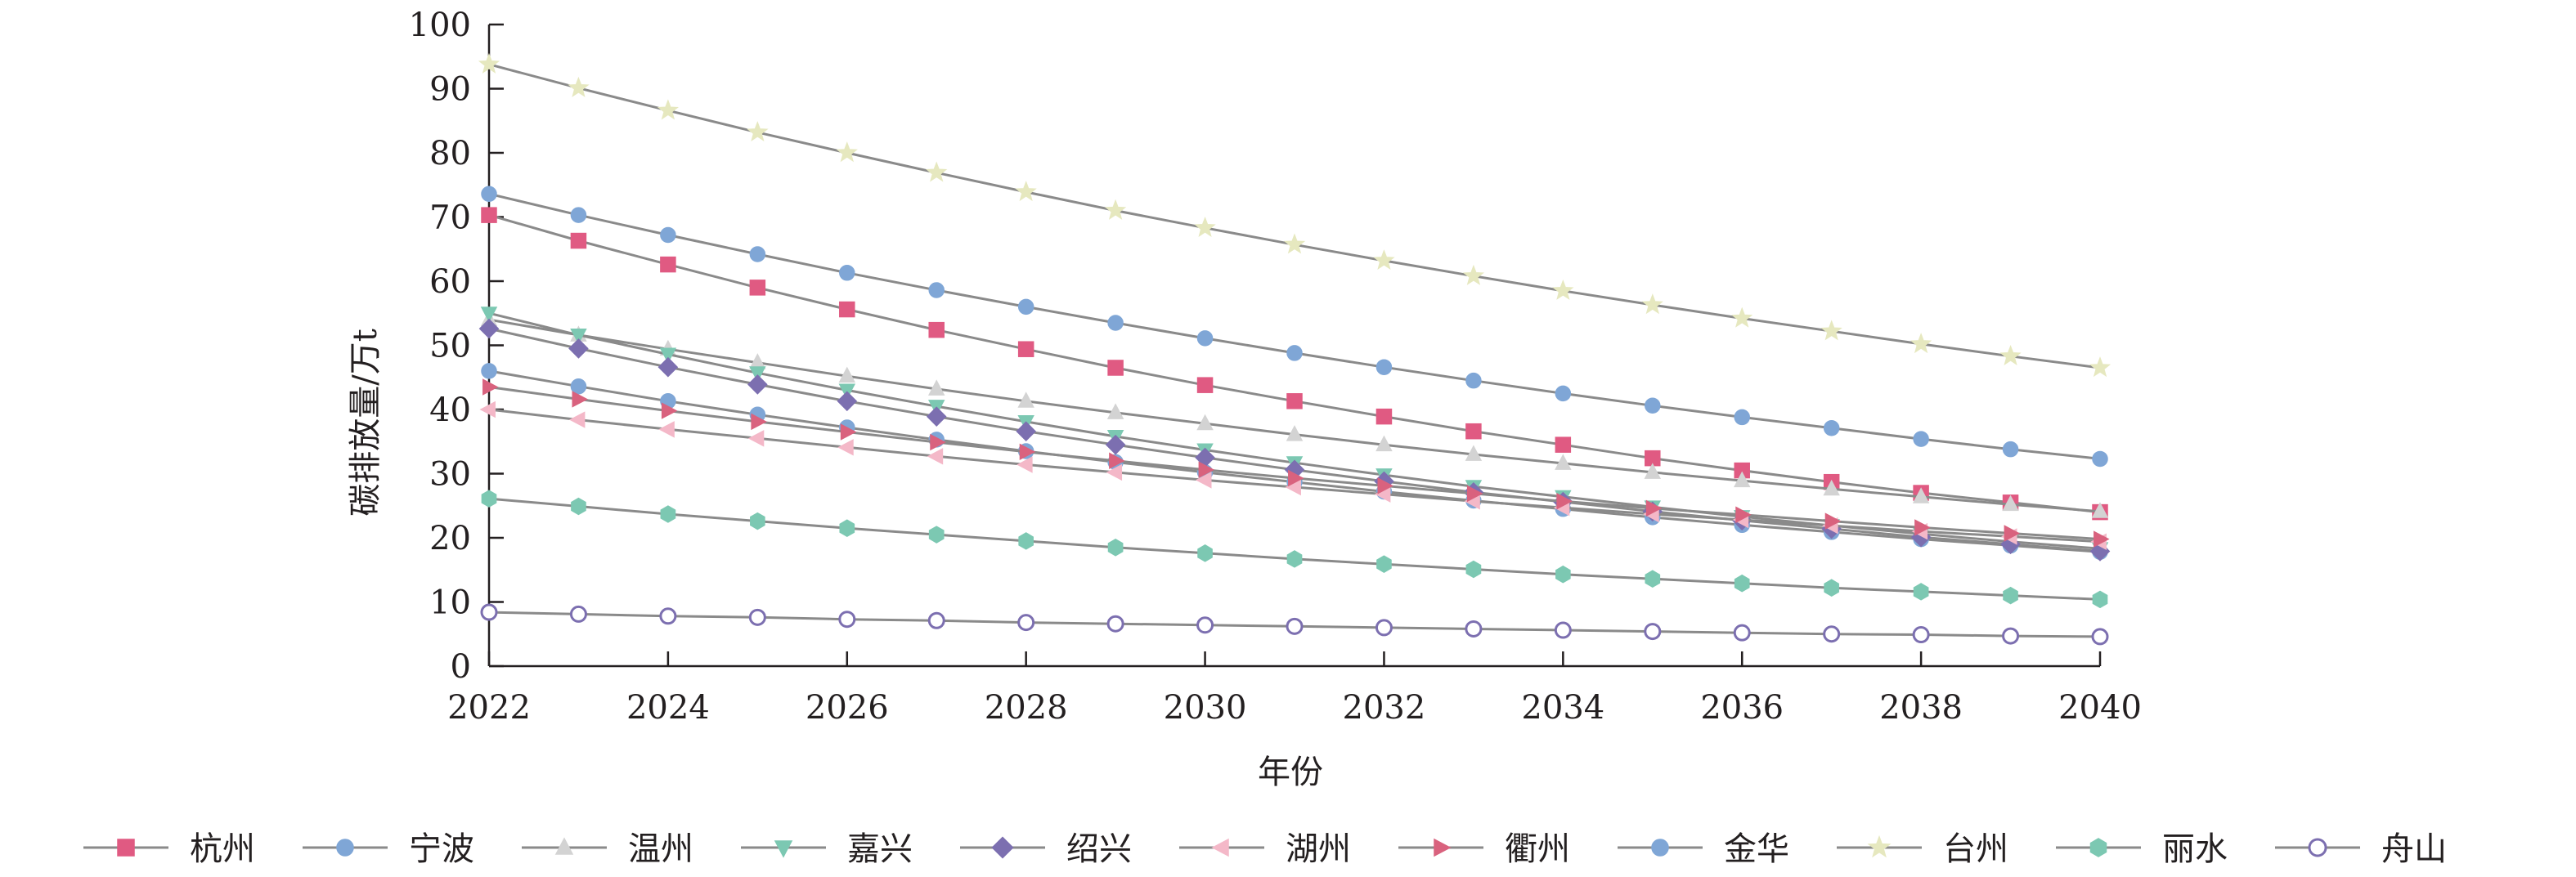 The image size is (2576, 877). What do you see at coordinates (365, 423) in the screenshot?
I see `y-axis-label: 碳排放量/万t` at bounding box center [365, 423].